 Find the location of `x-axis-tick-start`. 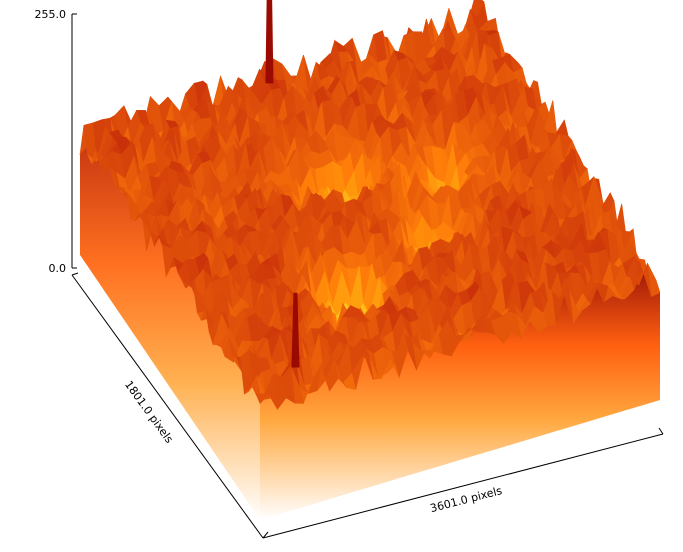

x-axis-tick-start is located at coordinates (265, 535).